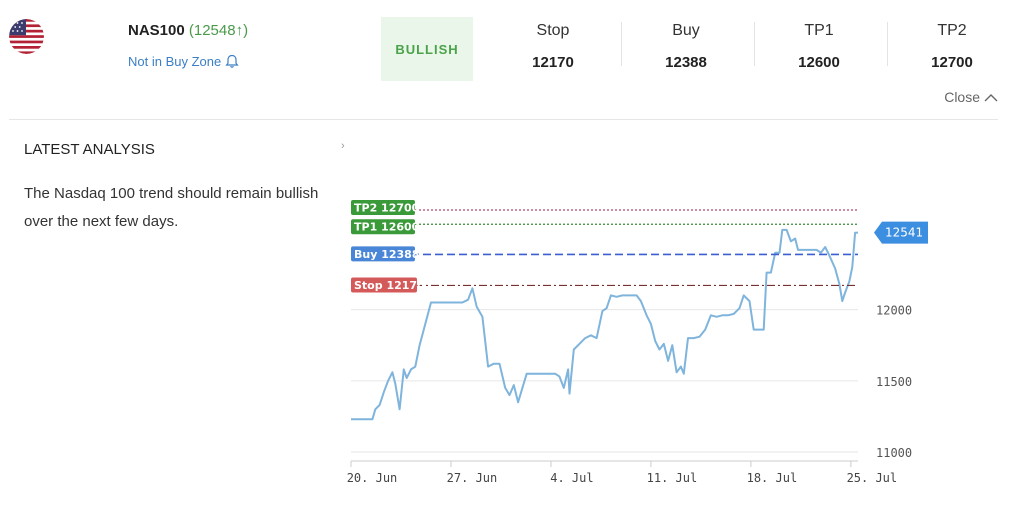  Describe the element at coordinates (427, 49) in the screenshot. I see `sentiment-badge: BULLISH` at that location.